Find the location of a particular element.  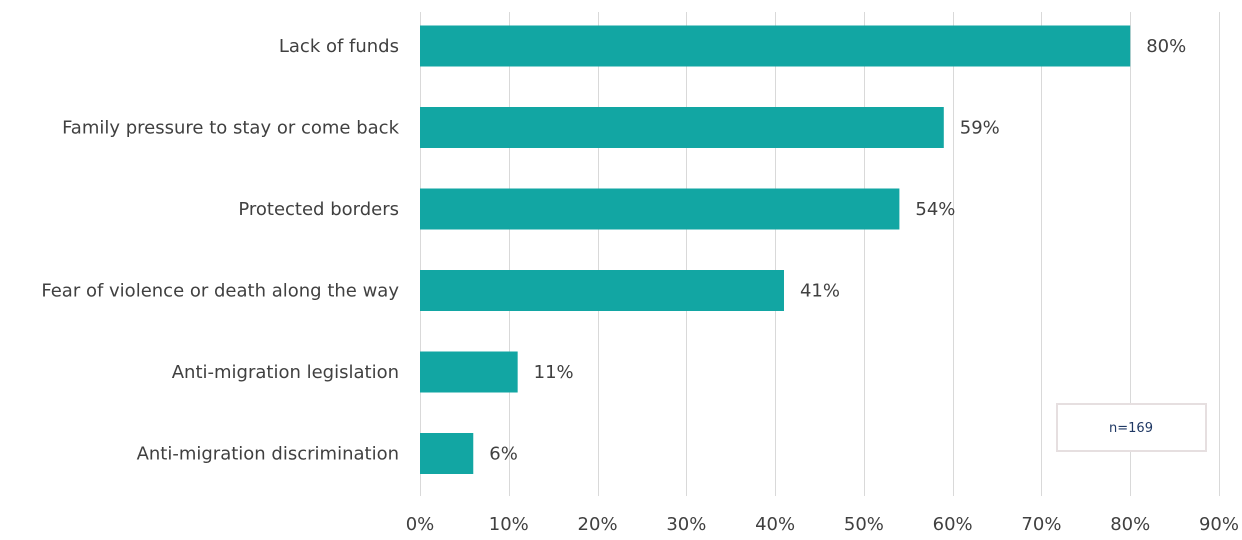

bar-anti-migration-discrimination is located at coordinates (447, 453).